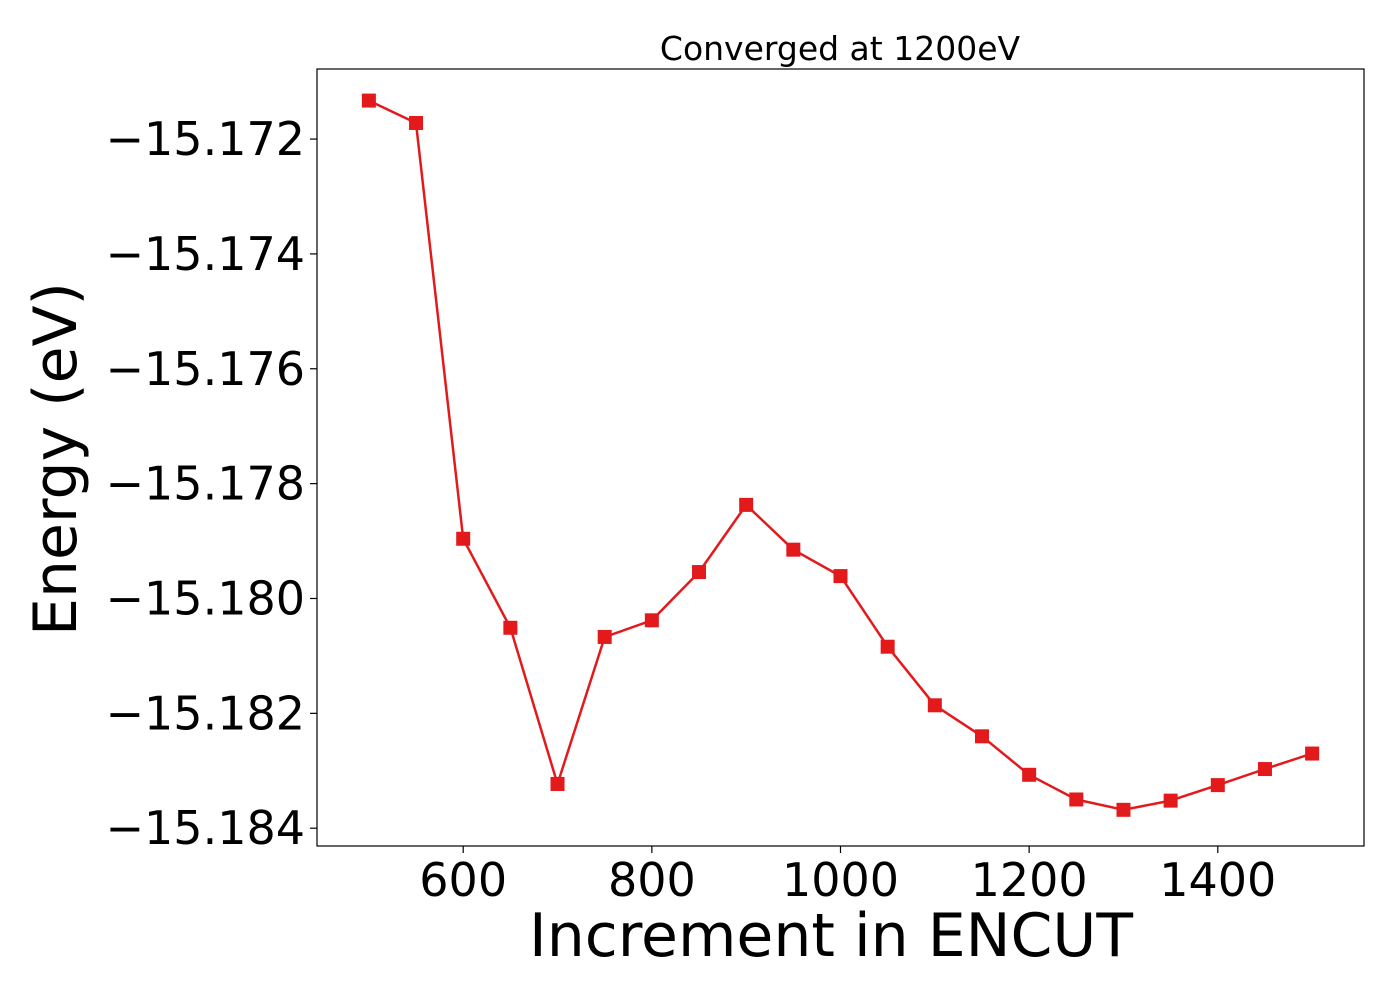  I want to click on x-tick-label: 1200, so click(1029, 880).